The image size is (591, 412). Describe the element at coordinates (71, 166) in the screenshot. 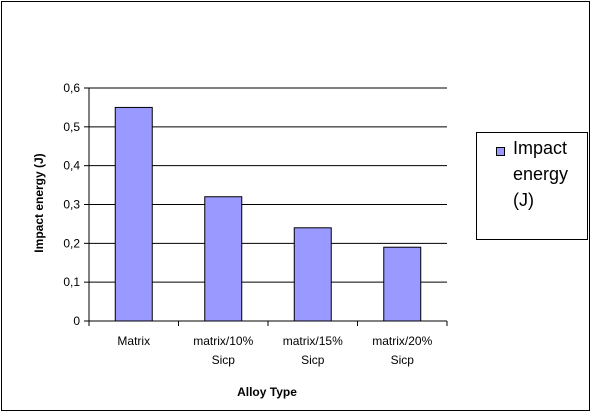

I see `y-tick-label: 0,4` at that location.